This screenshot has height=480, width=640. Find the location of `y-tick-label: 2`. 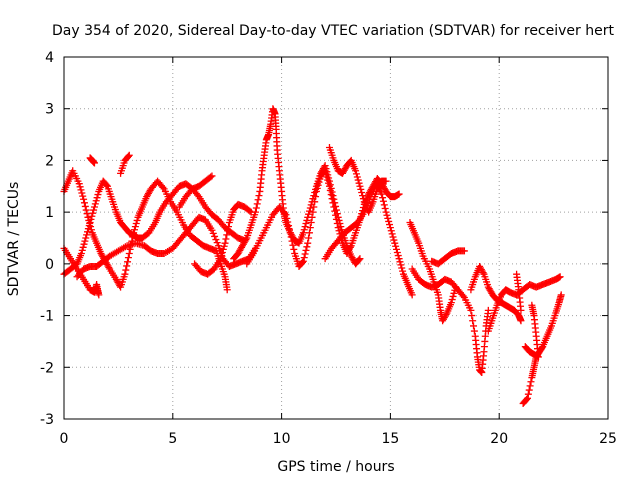

y-tick-label: 2 is located at coordinates (49, 161).